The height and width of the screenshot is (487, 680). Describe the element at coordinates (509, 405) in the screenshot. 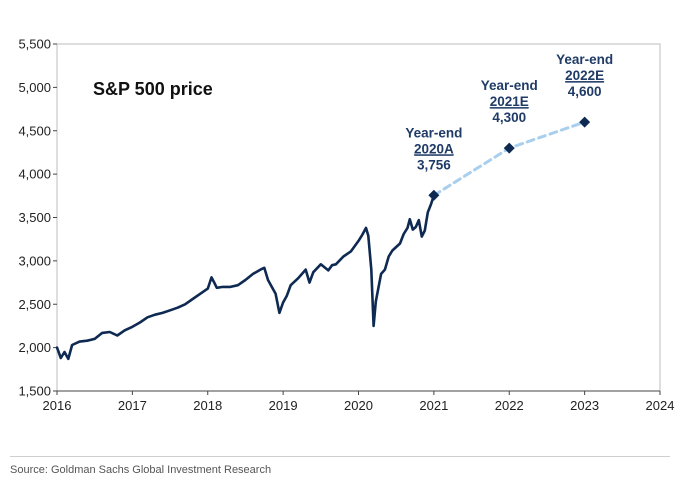

I see `x-tick-label: 2022` at that location.